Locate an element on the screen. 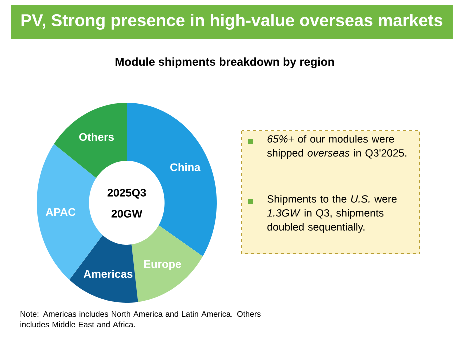 Image resolution: width=464 pixels, height=348 pixels. slice-label: APAC is located at coordinates (61, 212).